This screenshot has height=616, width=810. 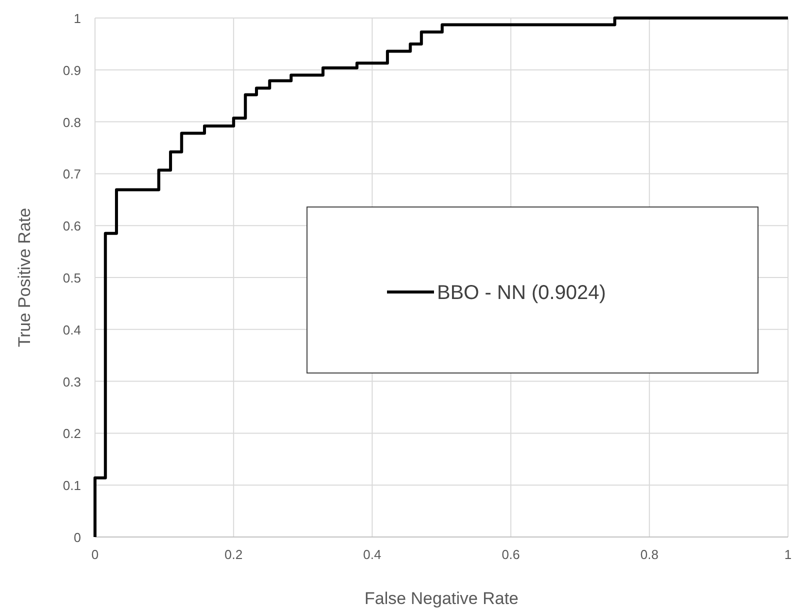 I want to click on y-tick-label: 0.2, so click(x=71, y=434).